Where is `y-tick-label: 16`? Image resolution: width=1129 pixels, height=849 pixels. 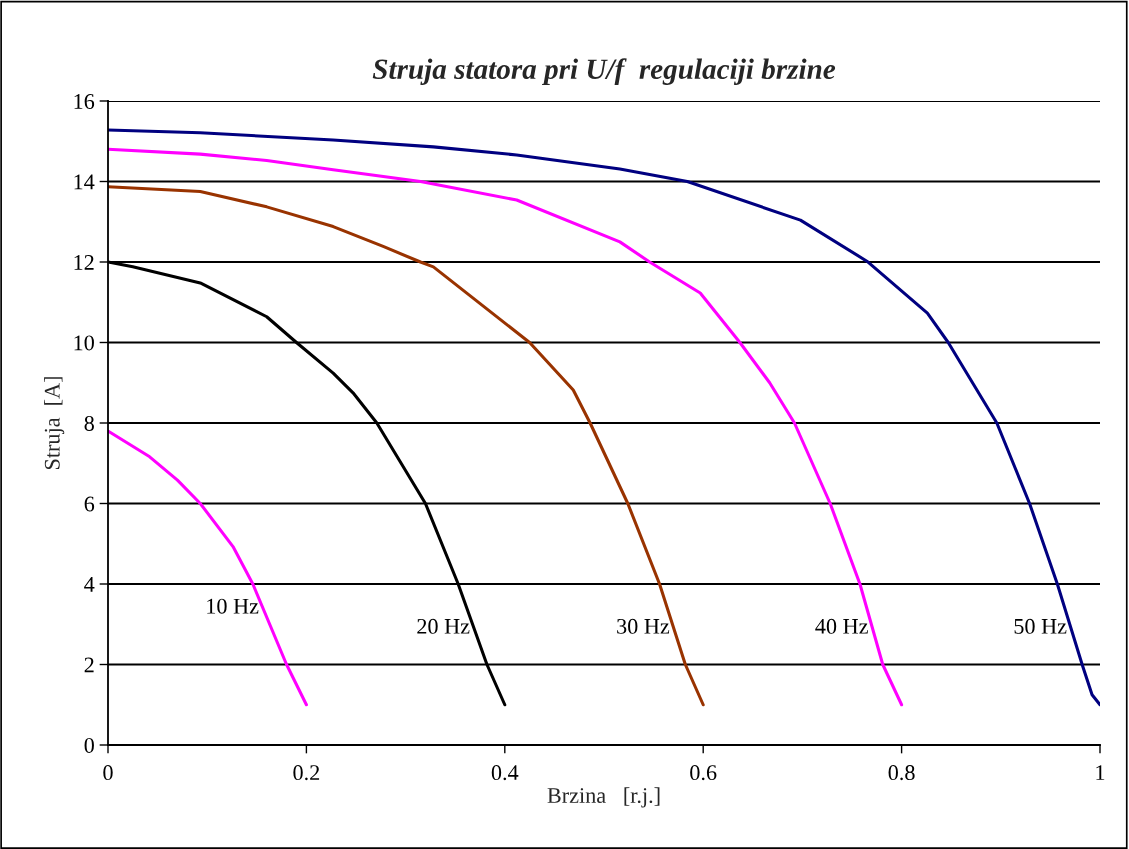
y-tick-label: 16 is located at coordinates (84, 101).